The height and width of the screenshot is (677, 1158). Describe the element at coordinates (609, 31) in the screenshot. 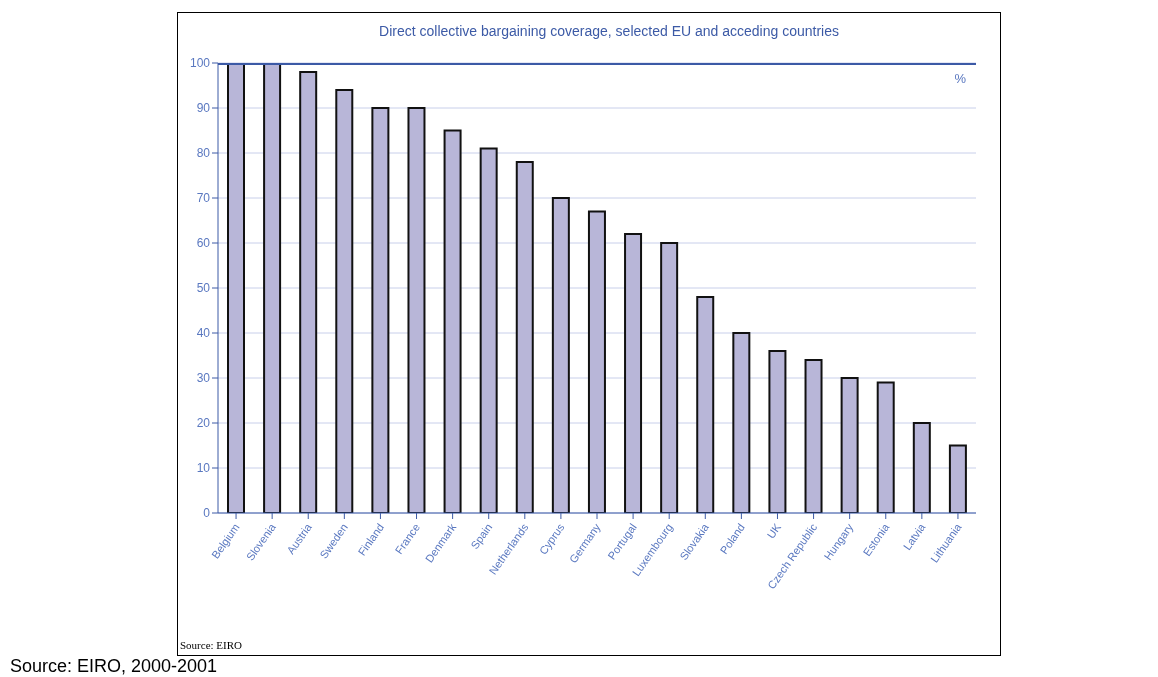

I see `chart-title: Direct collective bargaining coverage, selected EU and acceding countries` at that location.